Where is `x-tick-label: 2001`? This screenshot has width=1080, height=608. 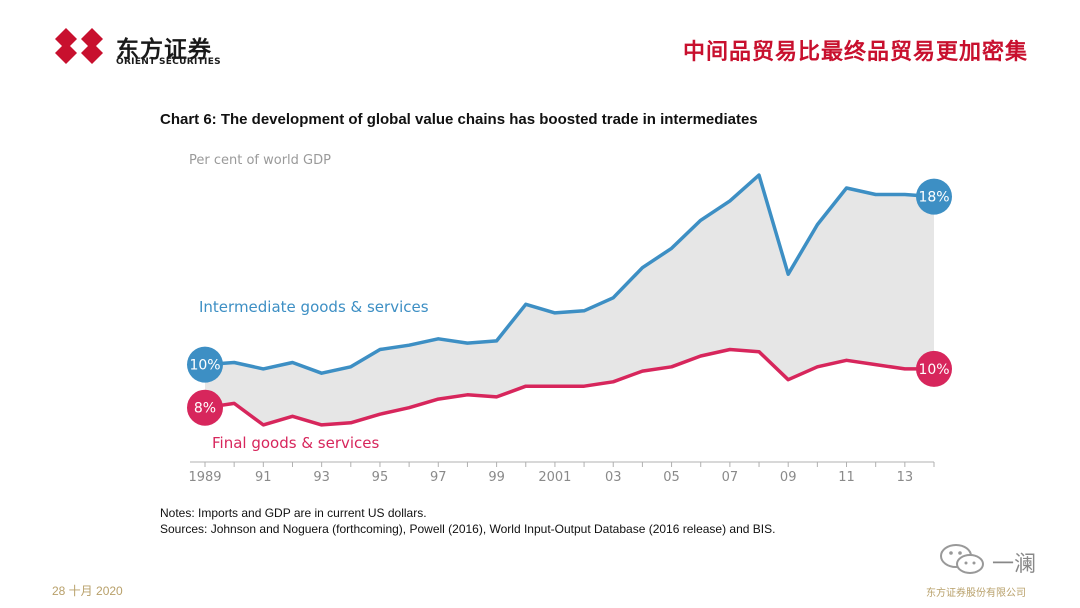
x-tick-label: 2001 is located at coordinates (554, 477).